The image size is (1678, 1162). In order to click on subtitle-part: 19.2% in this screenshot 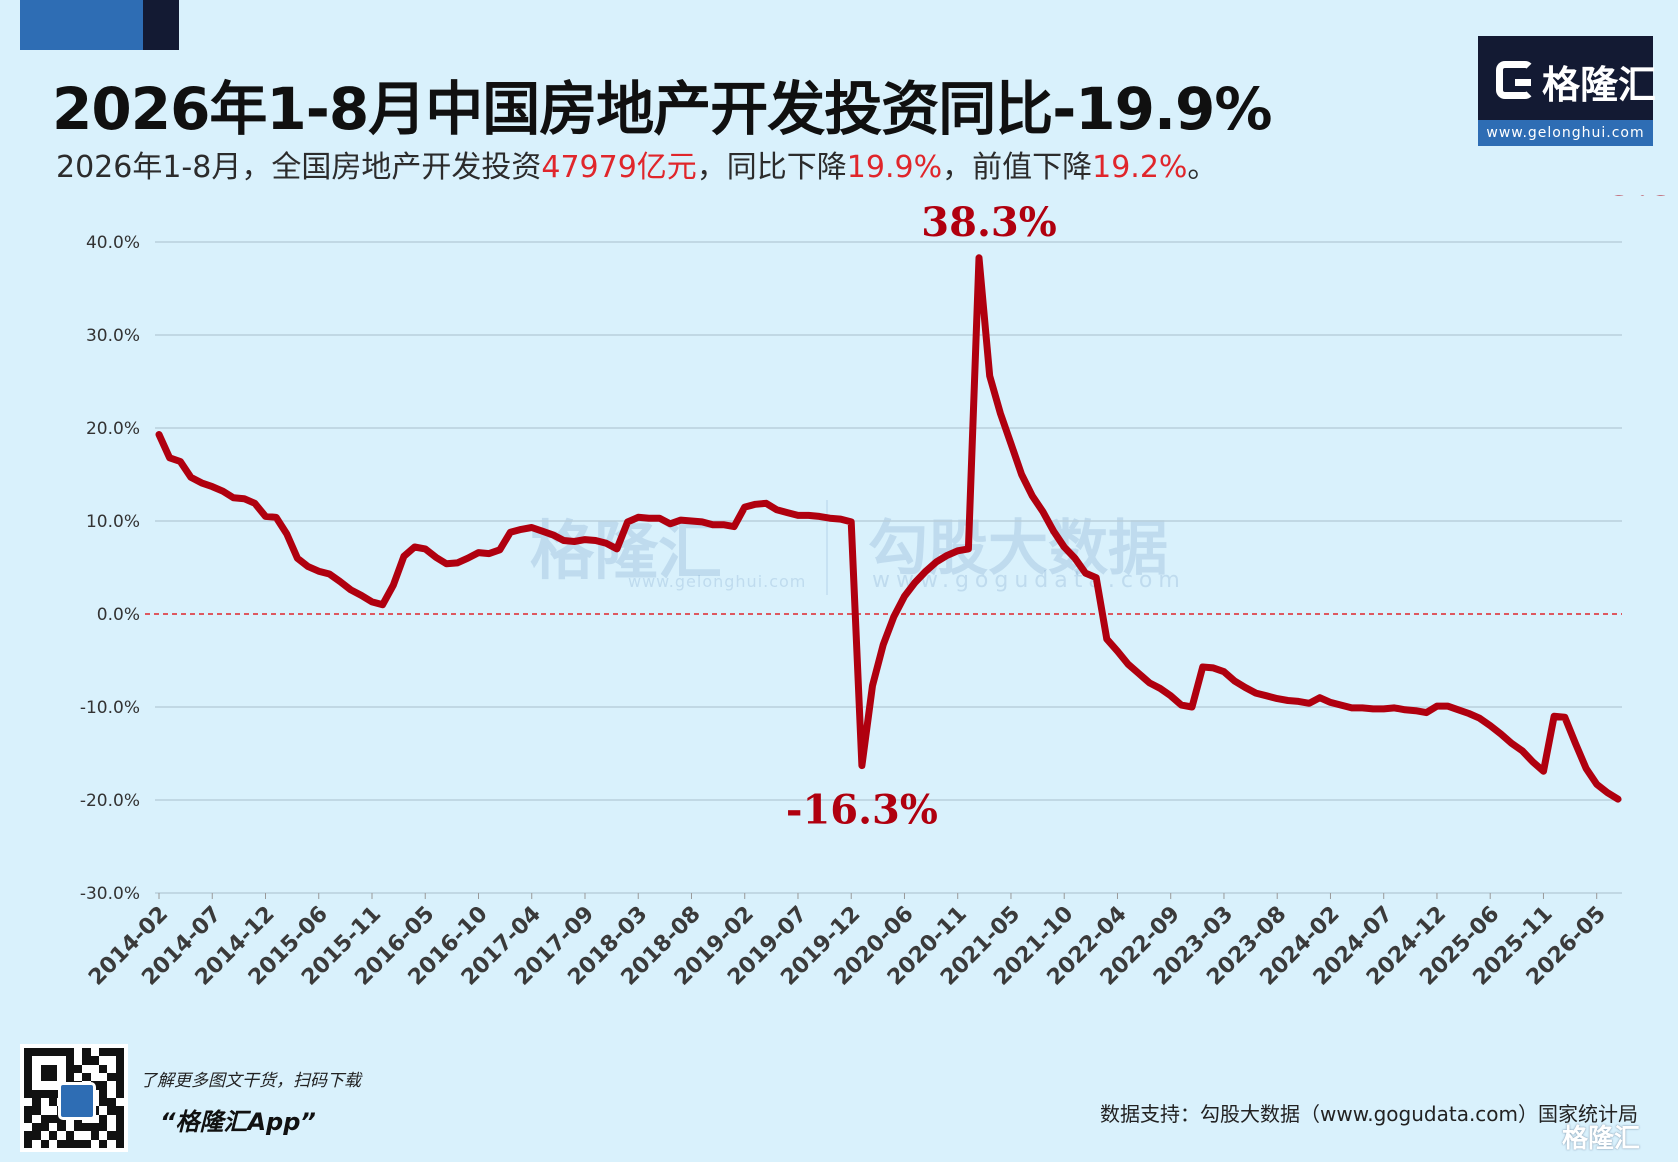, I will do `click(1140, 167)`.